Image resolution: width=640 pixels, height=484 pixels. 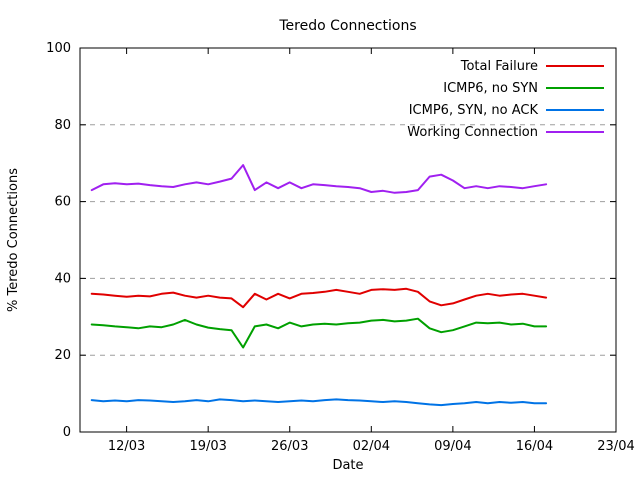 I want to click on x-tick-label: 09/04, so click(x=452, y=446).